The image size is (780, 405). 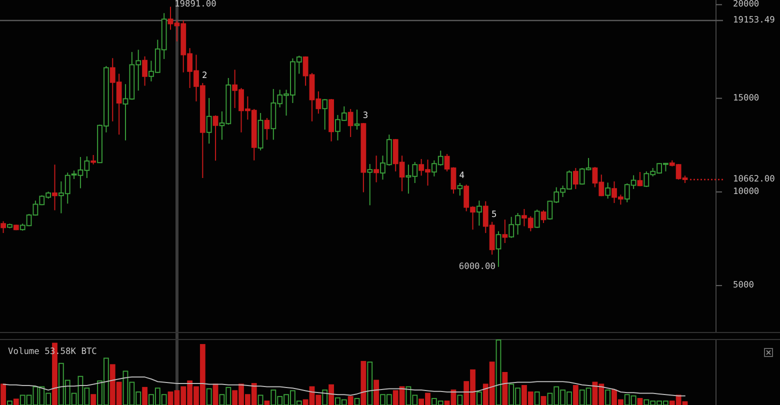 What do you see at coordinates (754, 21) in the screenshot?
I see `ref-line-label: 19153.49` at bounding box center [754, 21].